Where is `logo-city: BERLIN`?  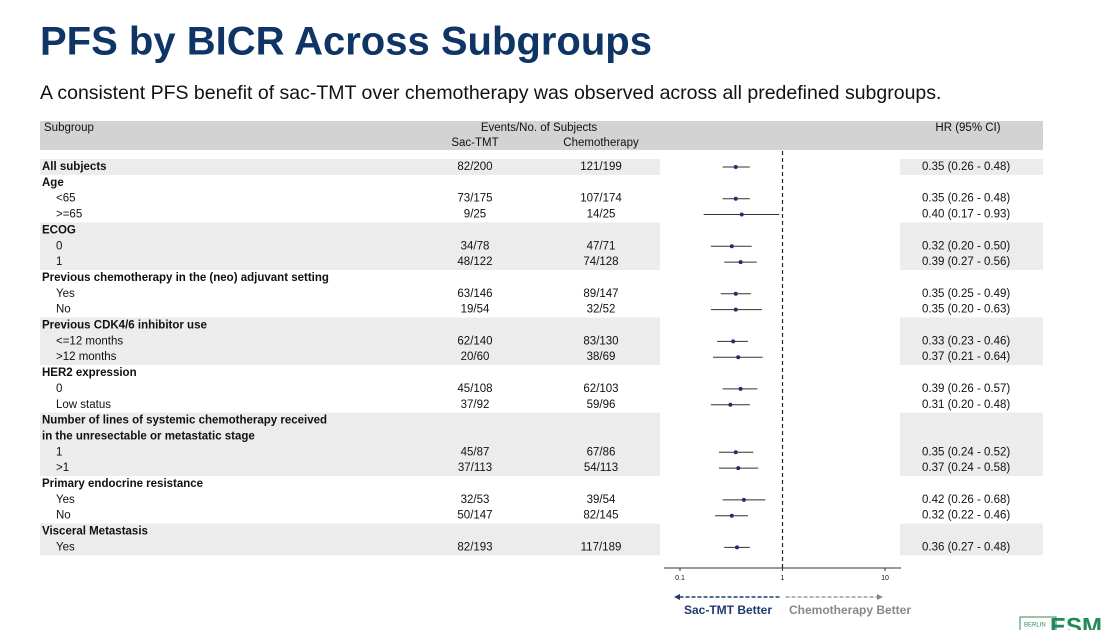 logo-city: BERLIN is located at coordinates (1035, 626).